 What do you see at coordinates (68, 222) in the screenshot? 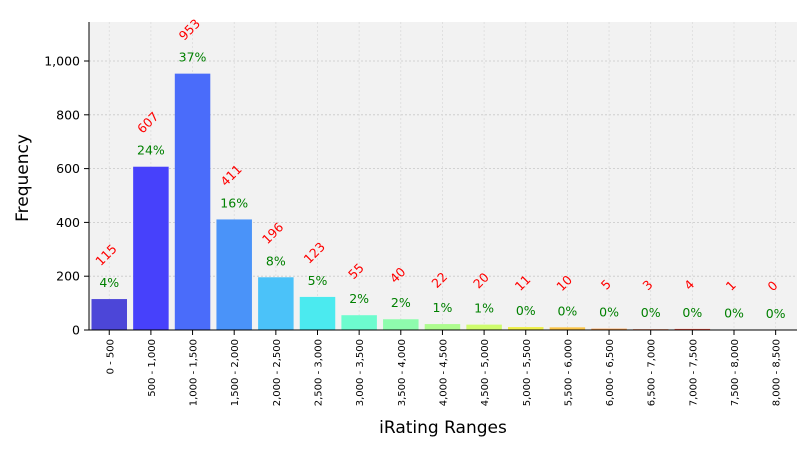
I see `y-tick-label: 400` at bounding box center [68, 222].